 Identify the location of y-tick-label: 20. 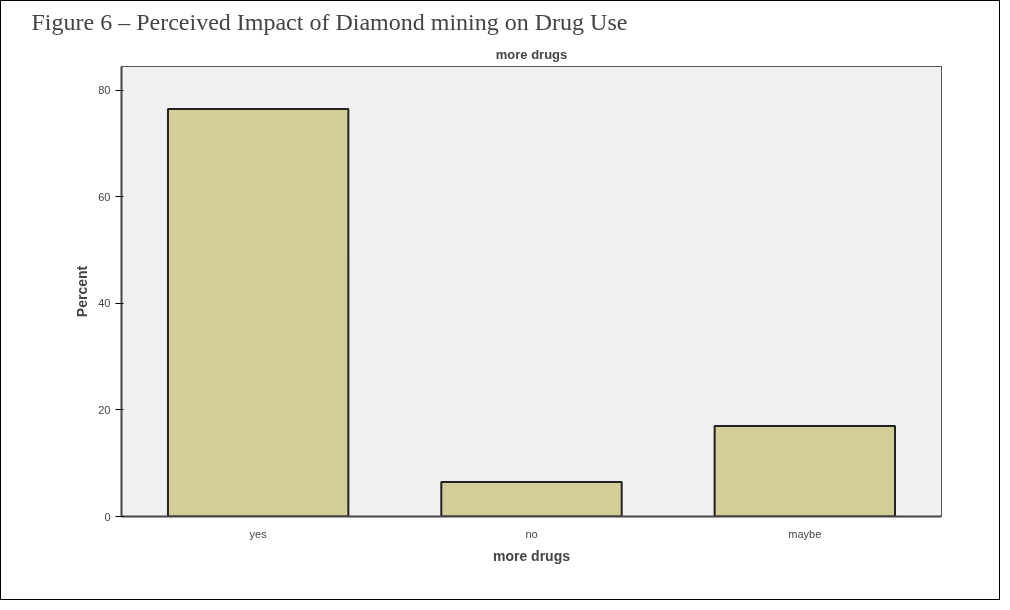
(104, 409).